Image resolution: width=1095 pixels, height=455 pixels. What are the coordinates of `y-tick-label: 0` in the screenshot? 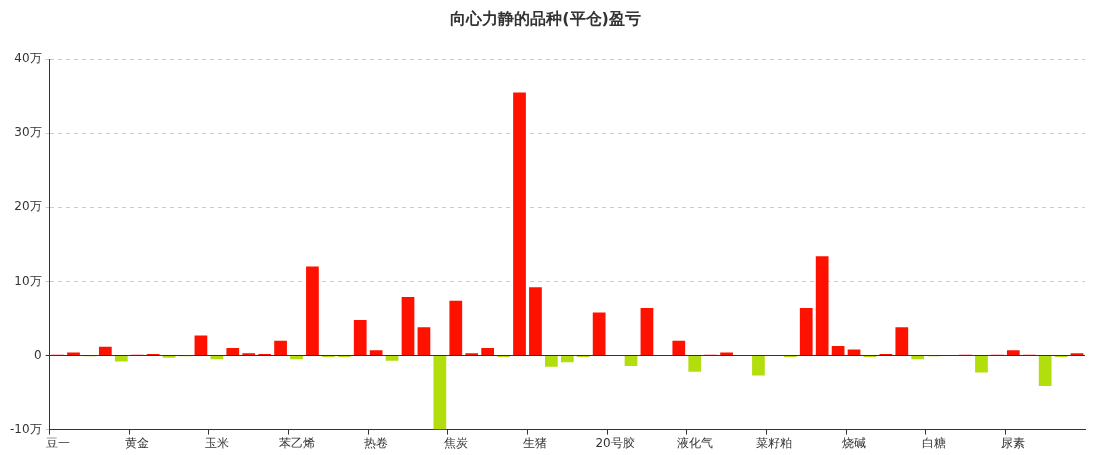 It's located at (37, 354).